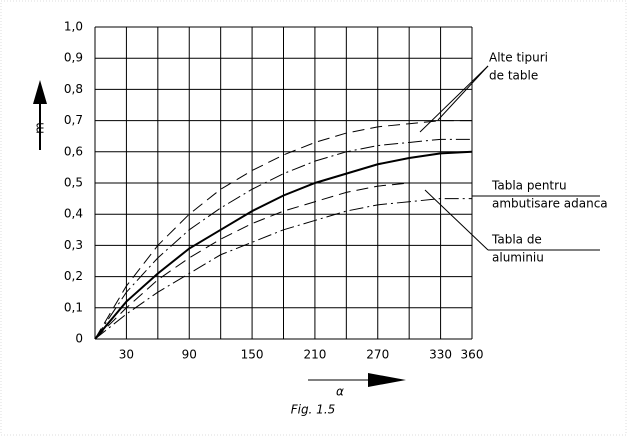 The width and height of the screenshot is (627, 436). Describe the element at coordinates (516, 240) in the screenshot. I see `annotation: Tabla de` at that location.